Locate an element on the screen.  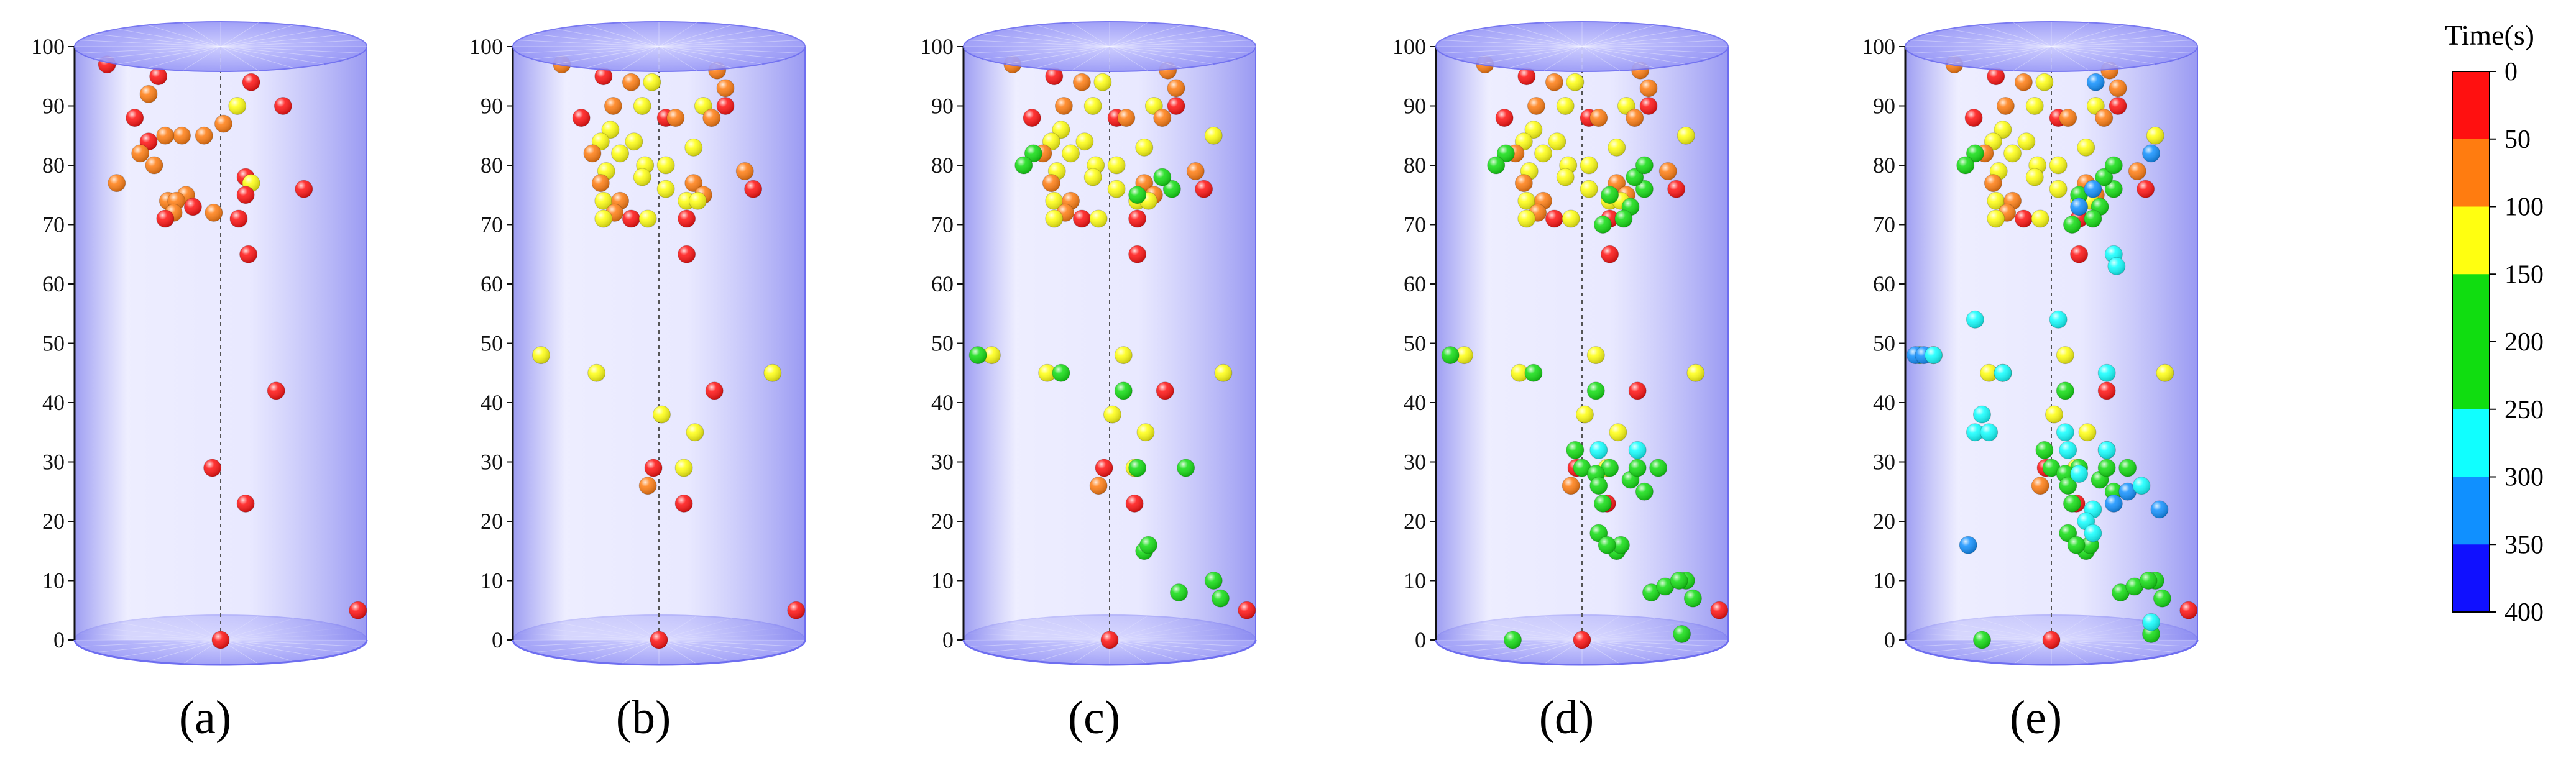
y-tick-label: 0 is located at coordinates (948, 640).